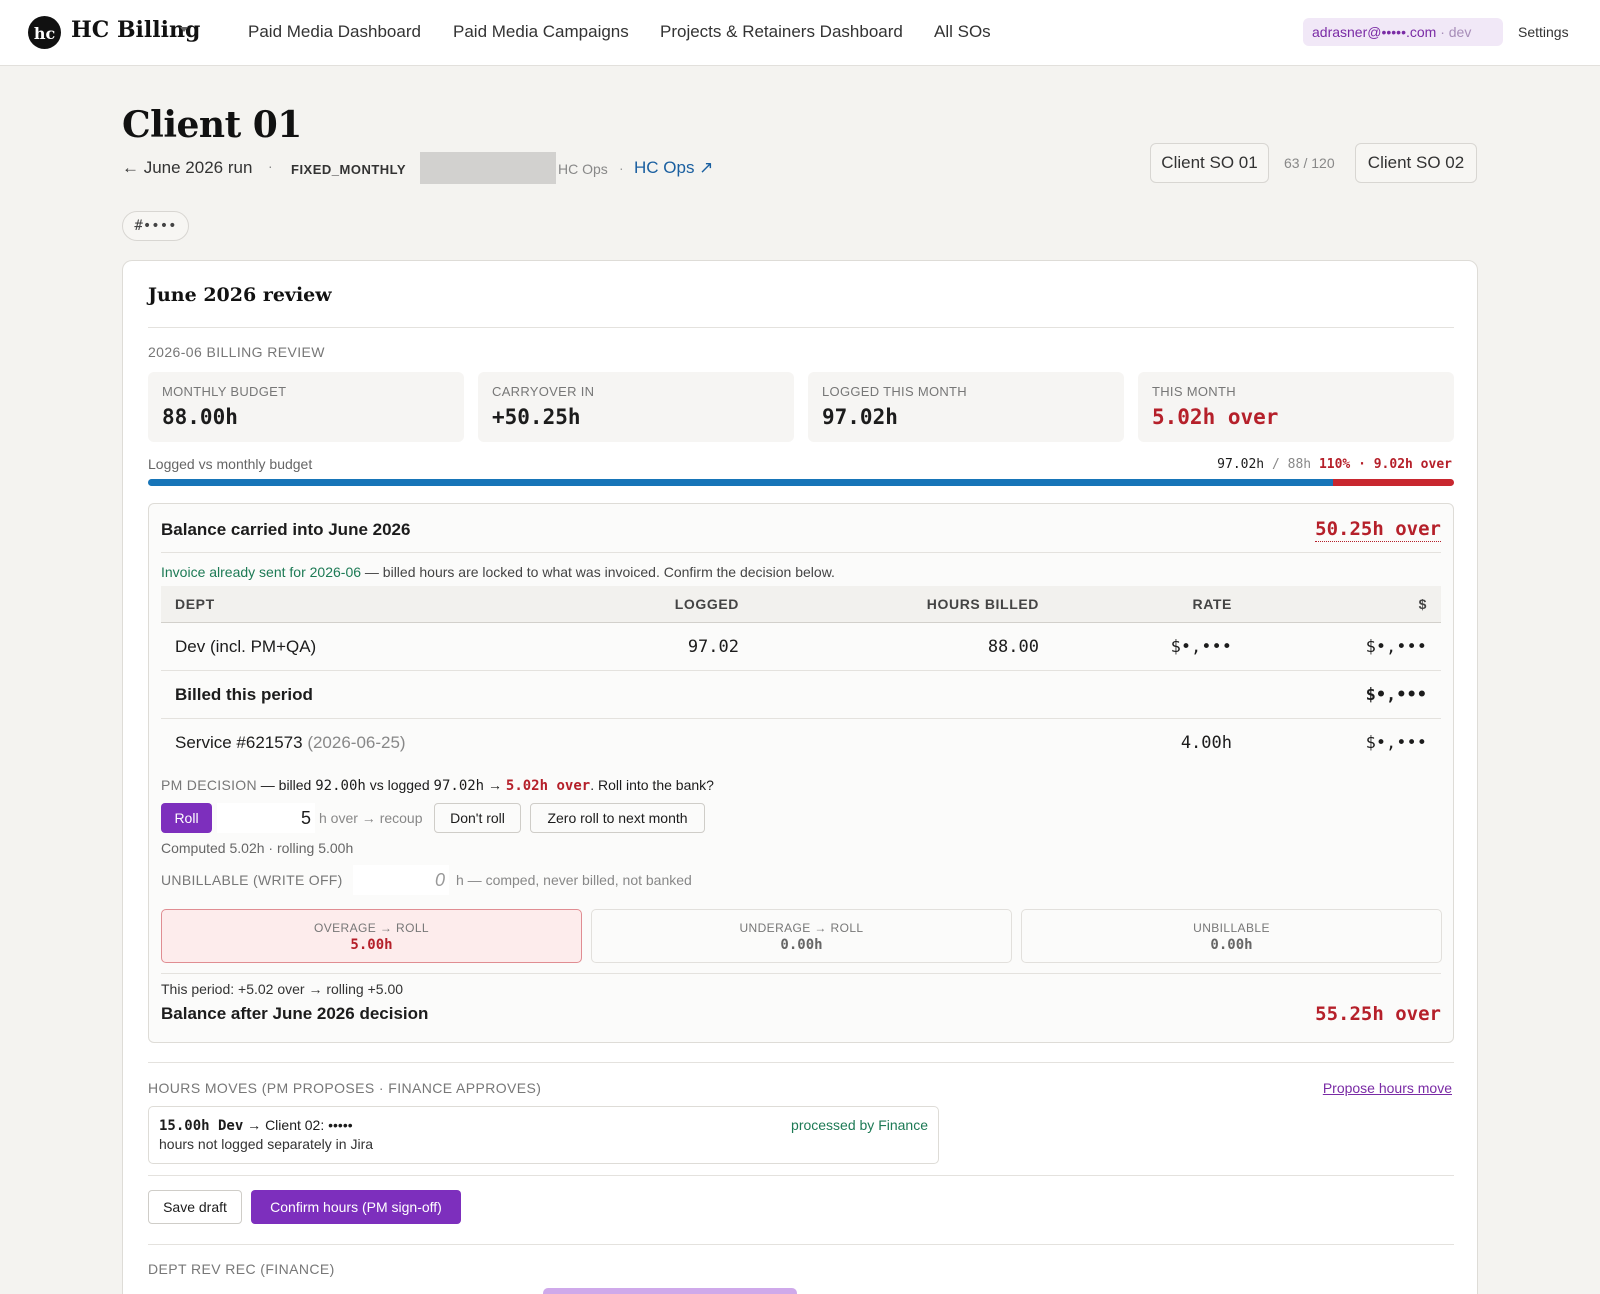  Describe the element at coordinates (801, 604) in the screenshot. I see `table-header: DEPT LOGGED HOURS BILLED RATE $` at that location.